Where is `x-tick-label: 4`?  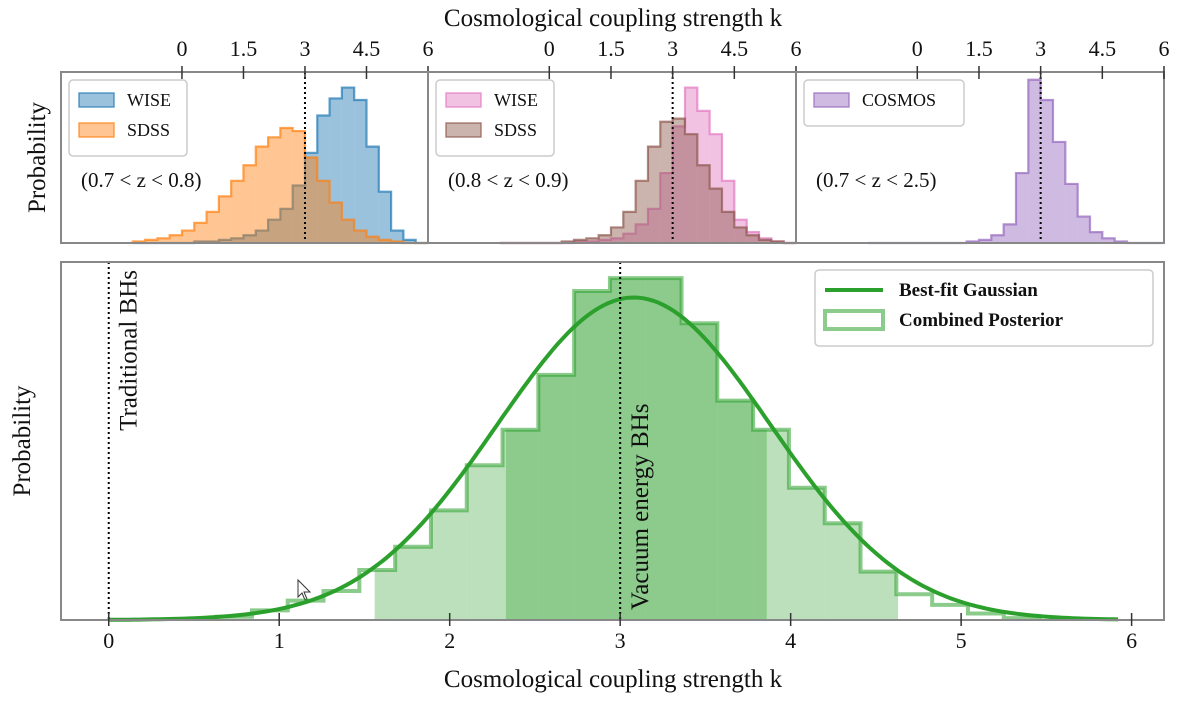
x-tick-label: 4 is located at coordinates (790, 640).